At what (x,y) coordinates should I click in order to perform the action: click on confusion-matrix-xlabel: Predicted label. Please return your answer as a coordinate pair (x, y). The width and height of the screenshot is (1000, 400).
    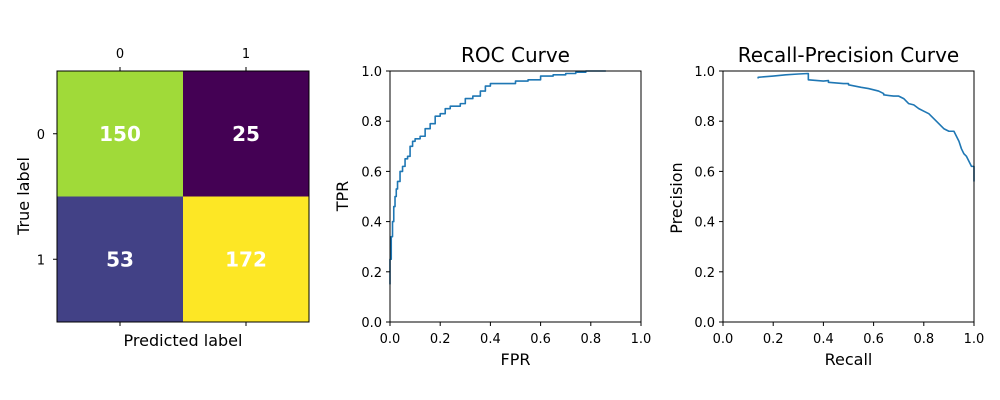
    Looking at the image, I should click on (183, 340).